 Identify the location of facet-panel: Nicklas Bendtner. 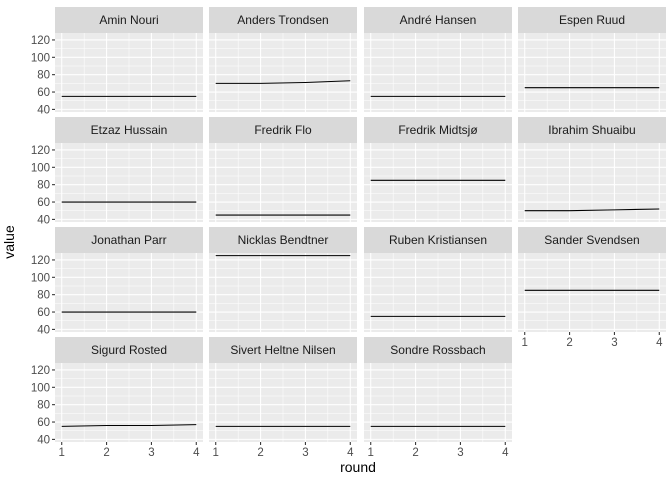
(283, 279).